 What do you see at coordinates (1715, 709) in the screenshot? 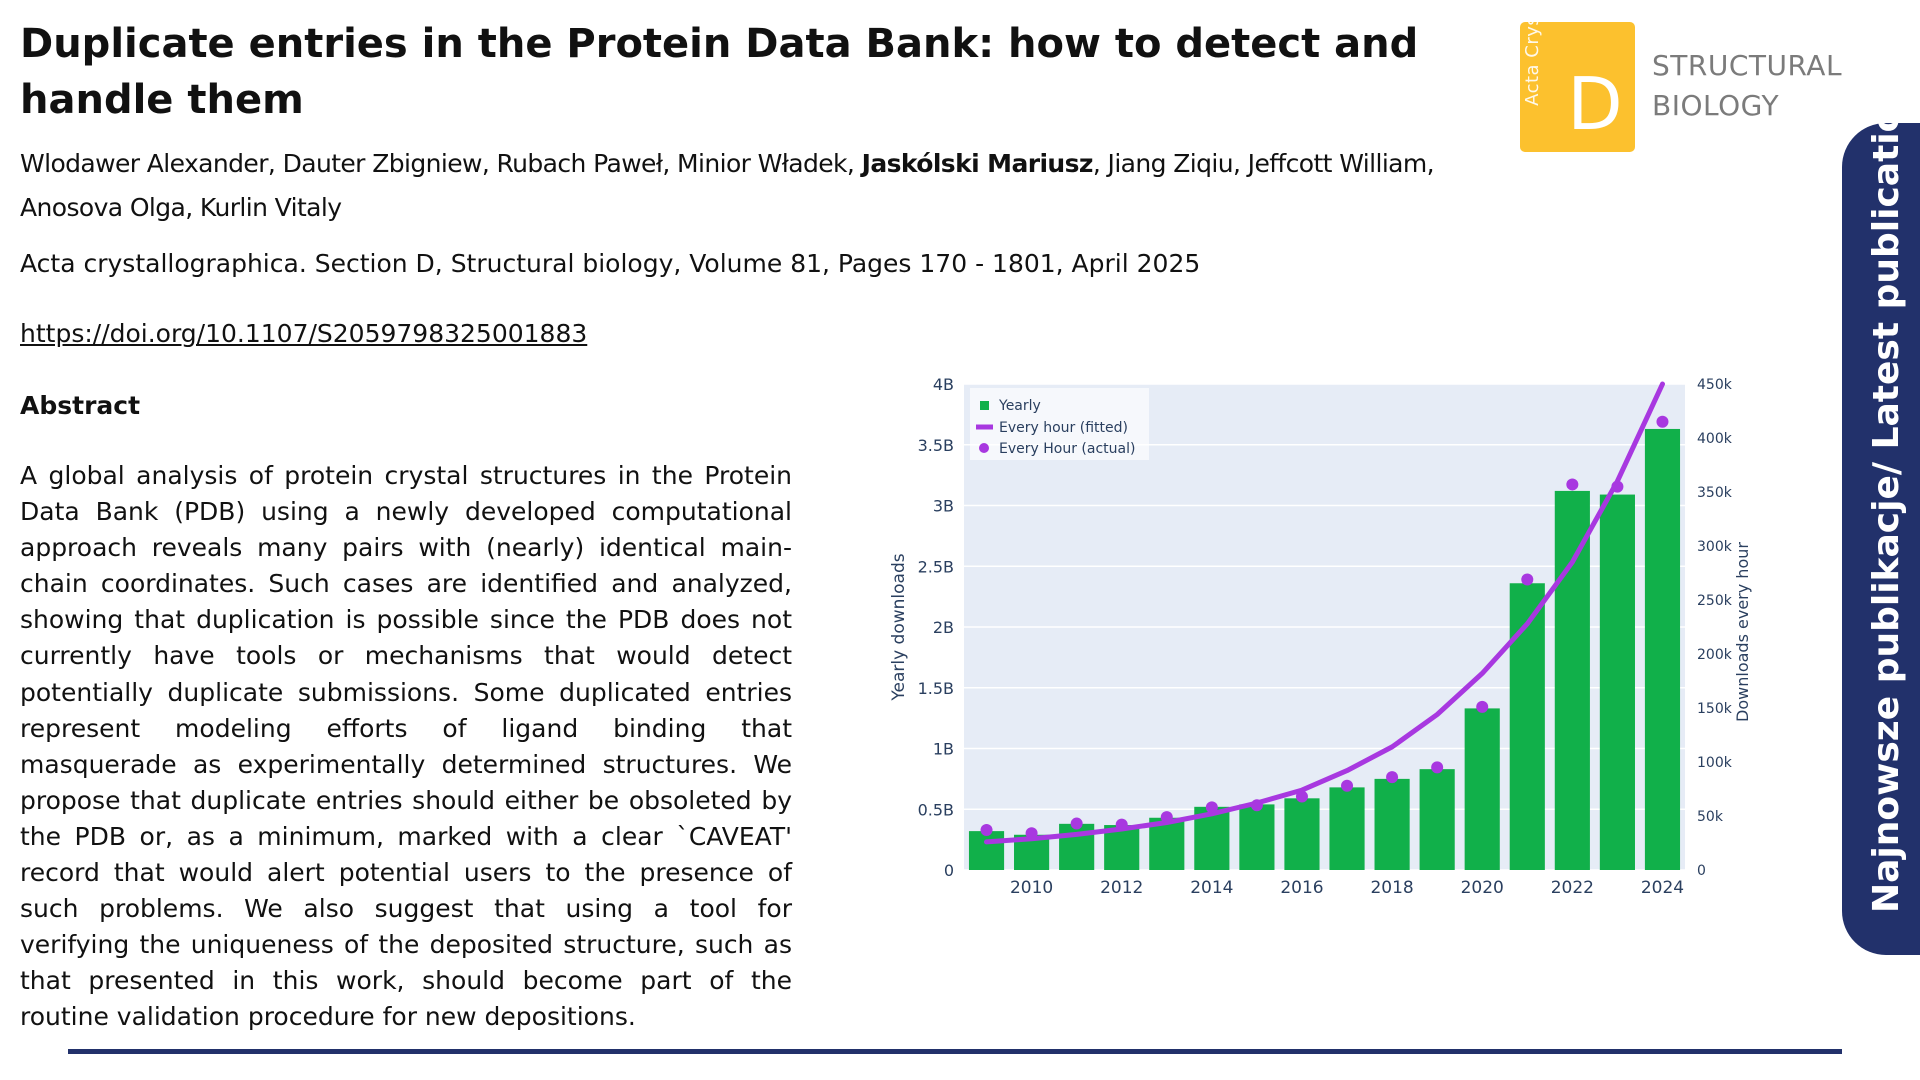
I see `y2-tick-label: 150k` at bounding box center [1715, 709].